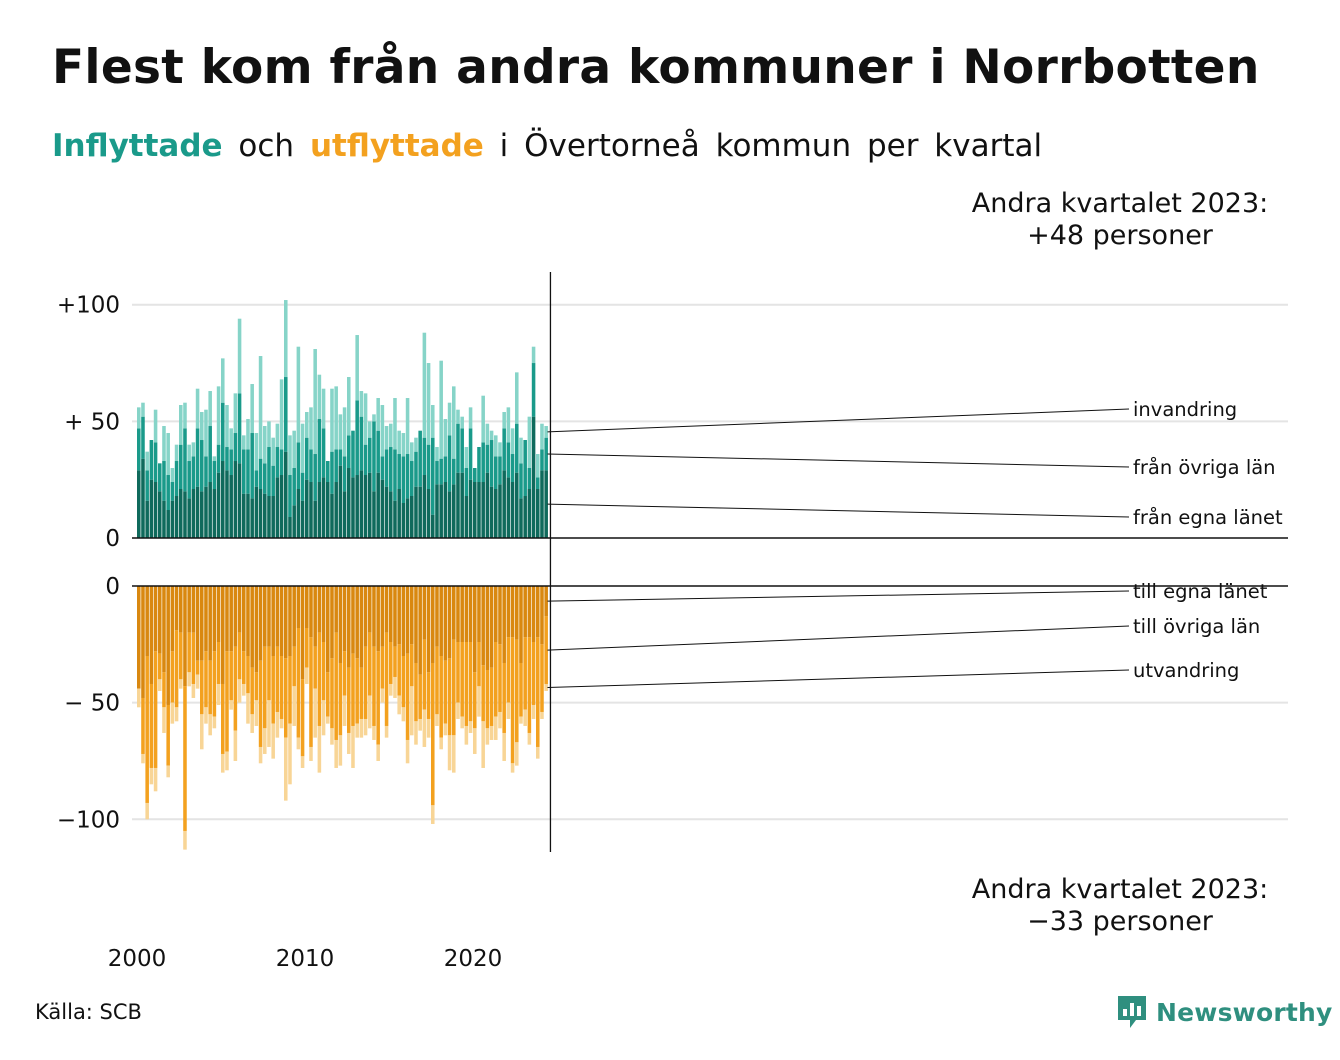 The image size is (1340, 1060). I want to click on x-tick-label: 2020, so click(473, 959).